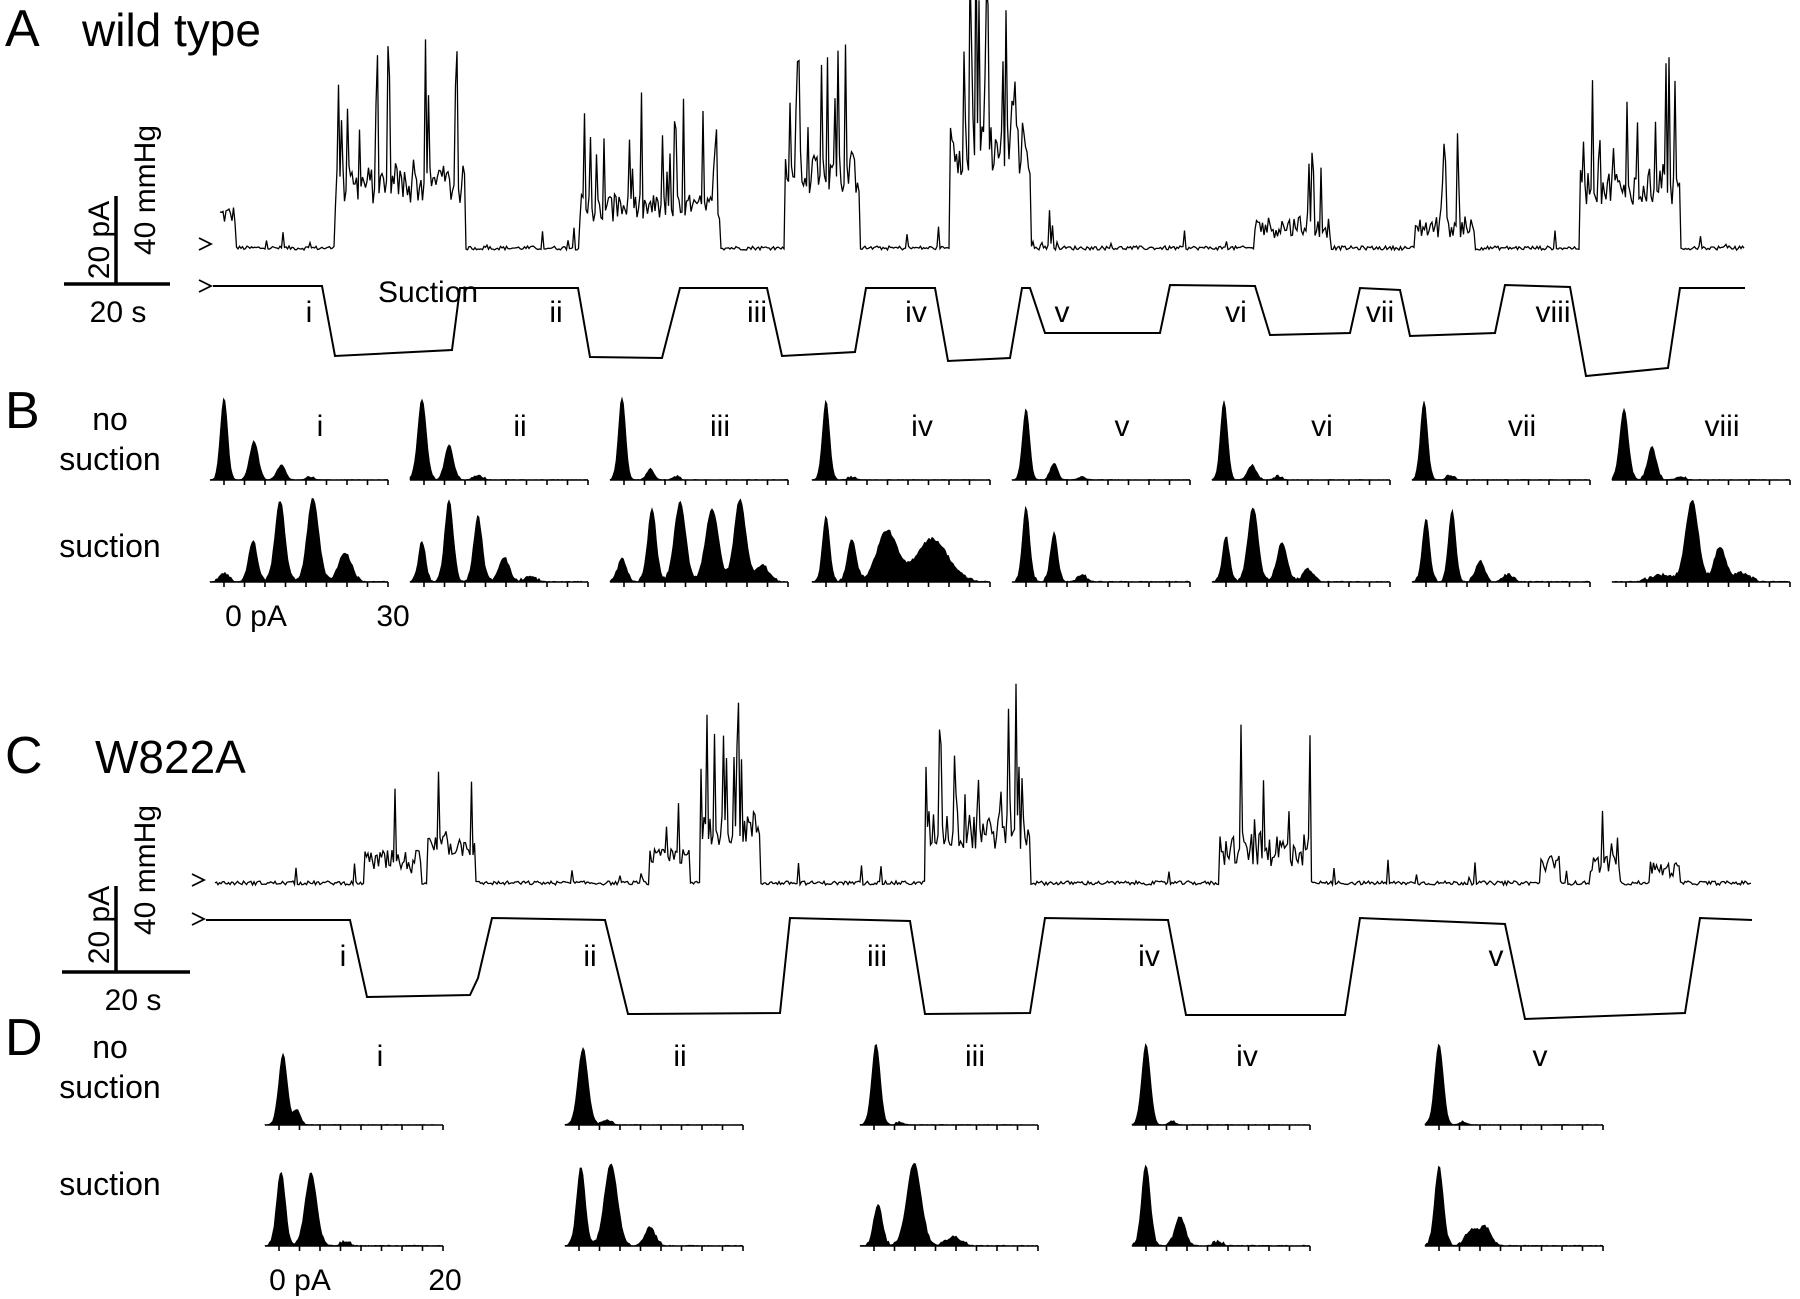  What do you see at coordinates (555, 312) in the screenshot?
I see `panel-a-epoch-label-ii: ii` at bounding box center [555, 312].